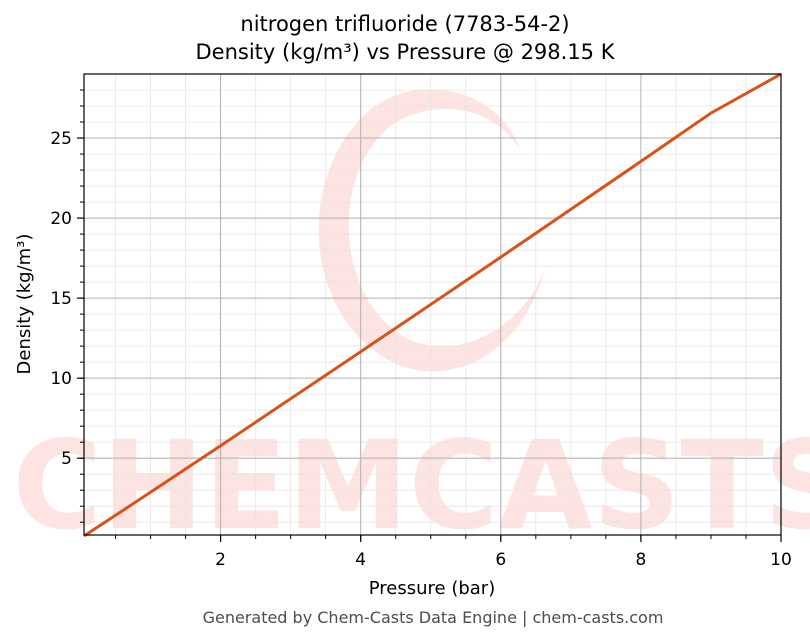 The image size is (810, 644). I want to click on chart-subtitle: Density (kg/m³) vs Pressure @ 298.15 K, so click(405, 52).